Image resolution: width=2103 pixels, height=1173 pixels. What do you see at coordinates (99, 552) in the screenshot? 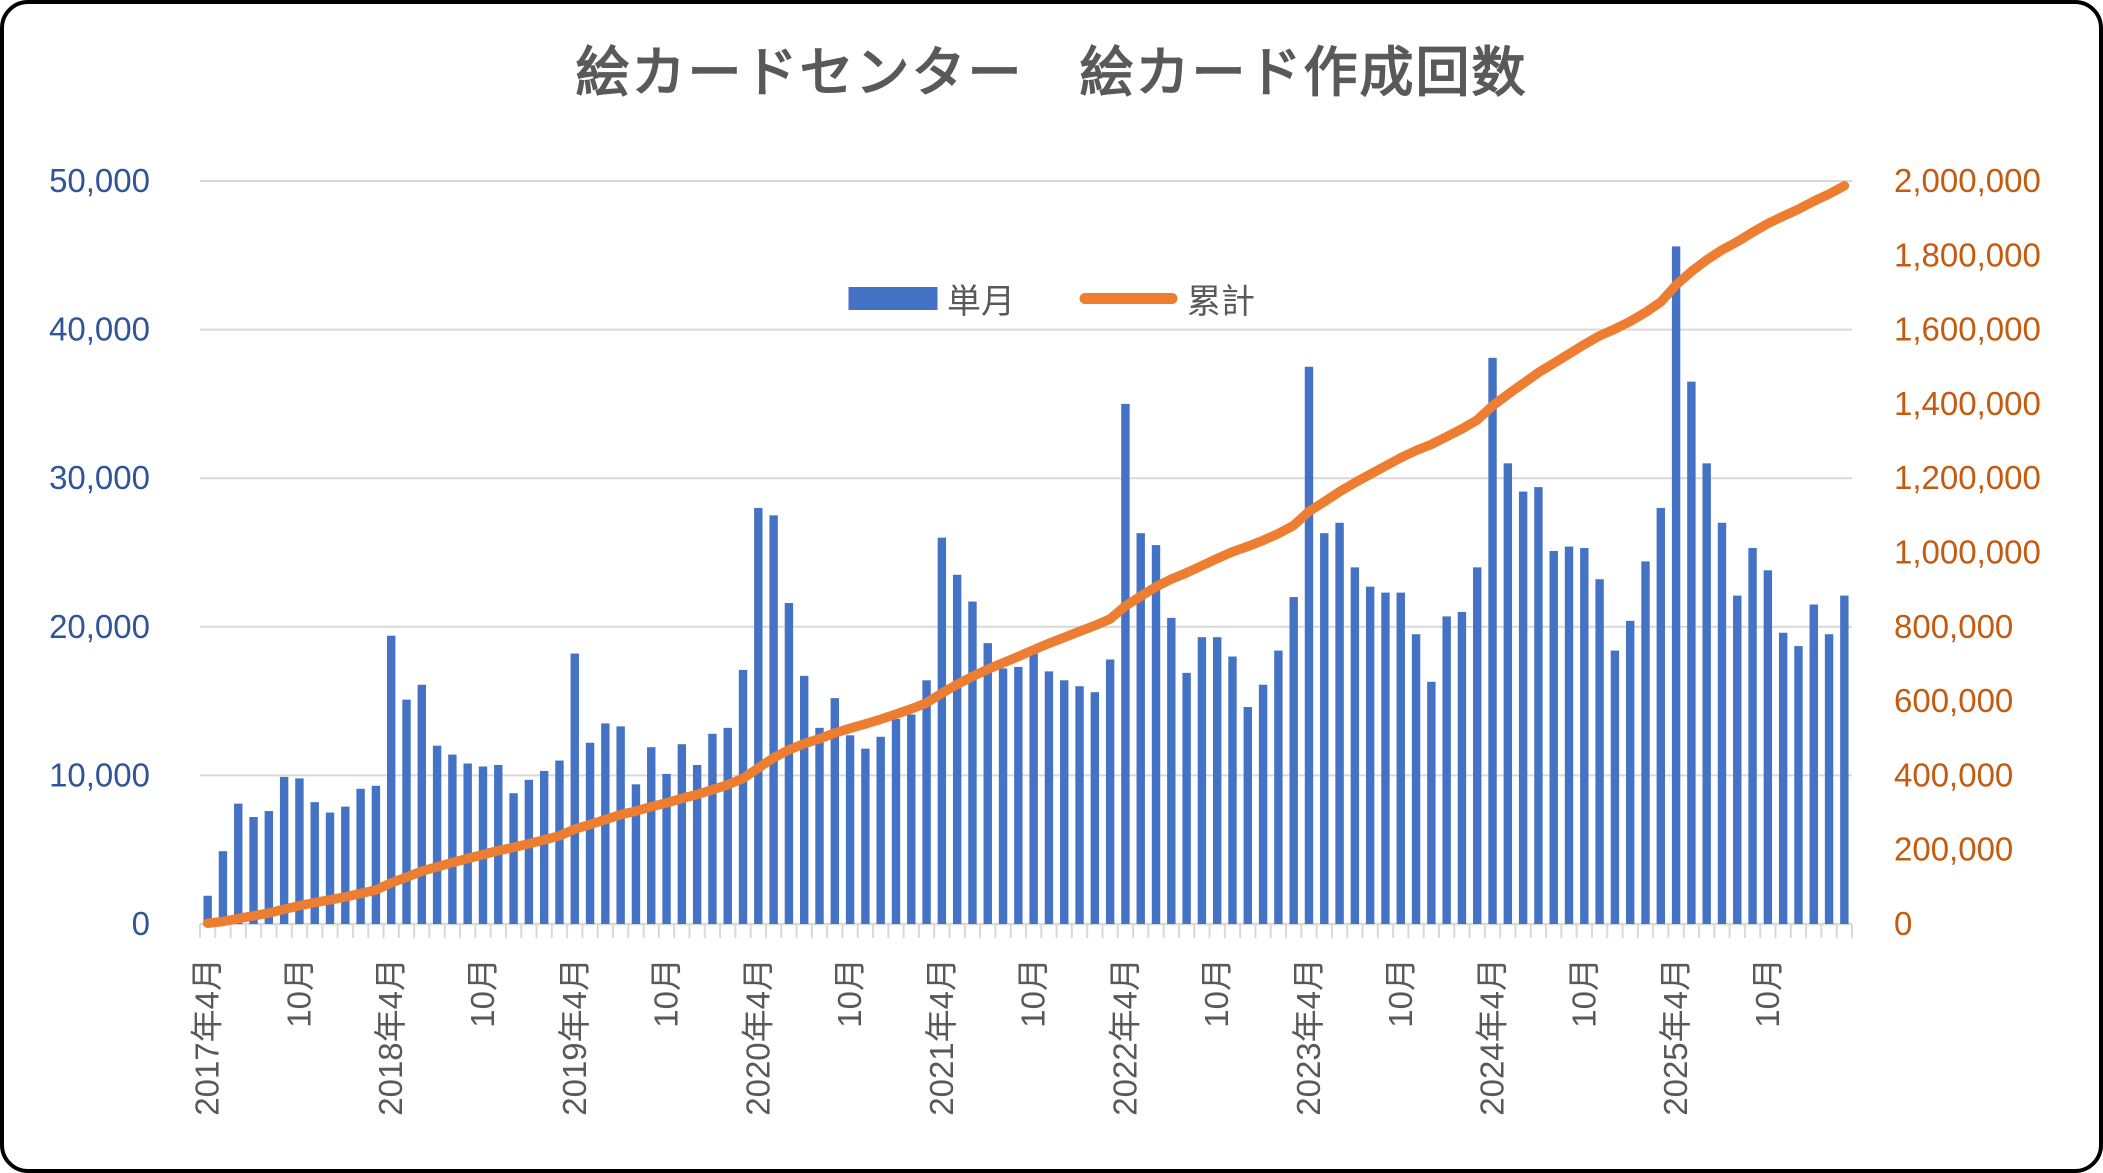
I see `left-axis-labels: 0 10,000 20,000 30,000 40,000 50,000` at bounding box center [99, 552].